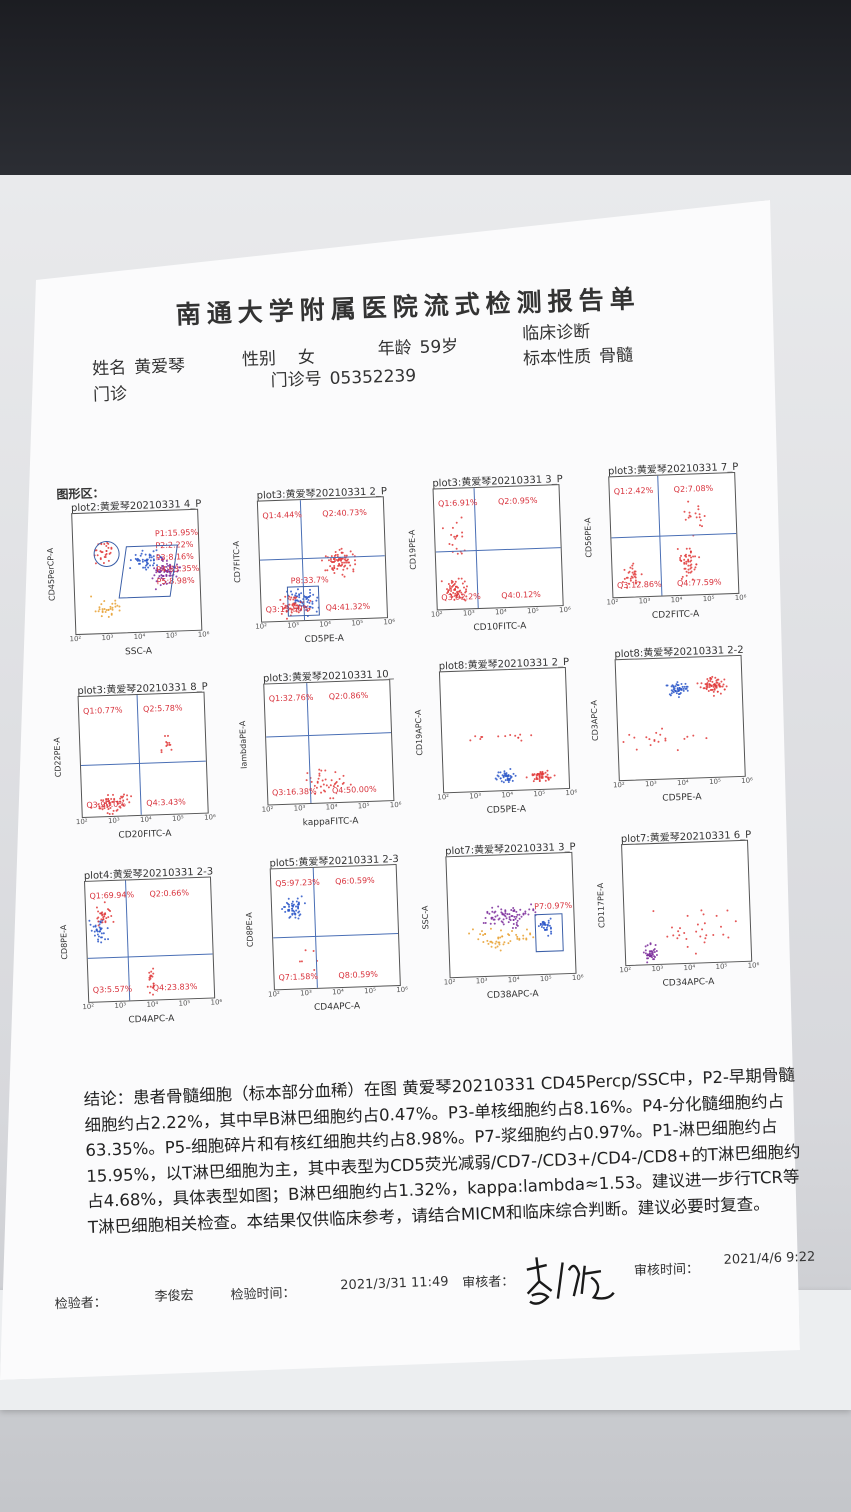  What do you see at coordinates (348, 607) in the screenshot?
I see `quadrant-label: Q4:41.32%` at bounding box center [348, 607].